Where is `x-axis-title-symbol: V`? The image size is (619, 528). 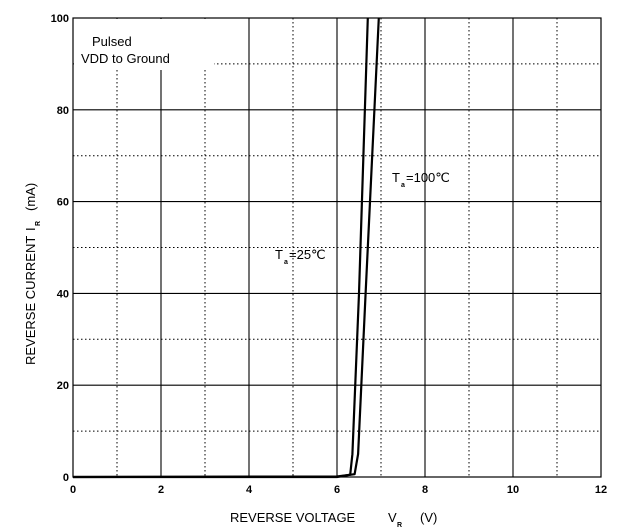
x-axis-title-symbol: V is located at coordinates (392, 517).